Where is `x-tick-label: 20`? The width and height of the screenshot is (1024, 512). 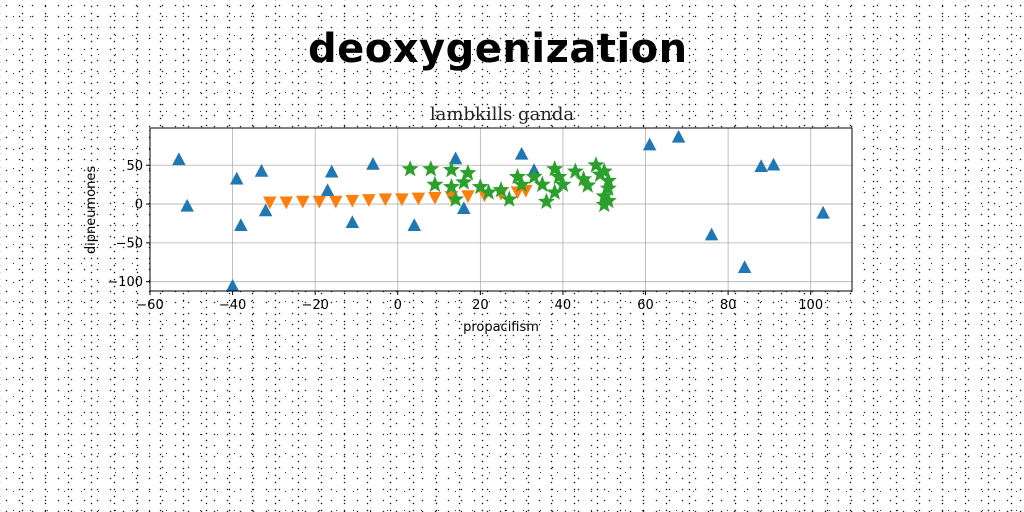
x-tick-label: 20 is located at coordinates (480, 305).